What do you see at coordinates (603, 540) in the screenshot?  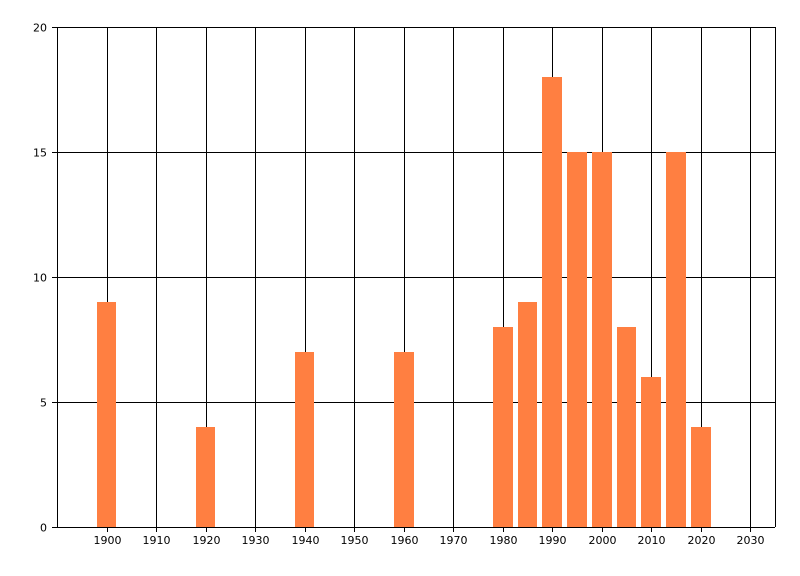 I see `x-tick-label-2000: 2000` at bounding box center [603, 540].